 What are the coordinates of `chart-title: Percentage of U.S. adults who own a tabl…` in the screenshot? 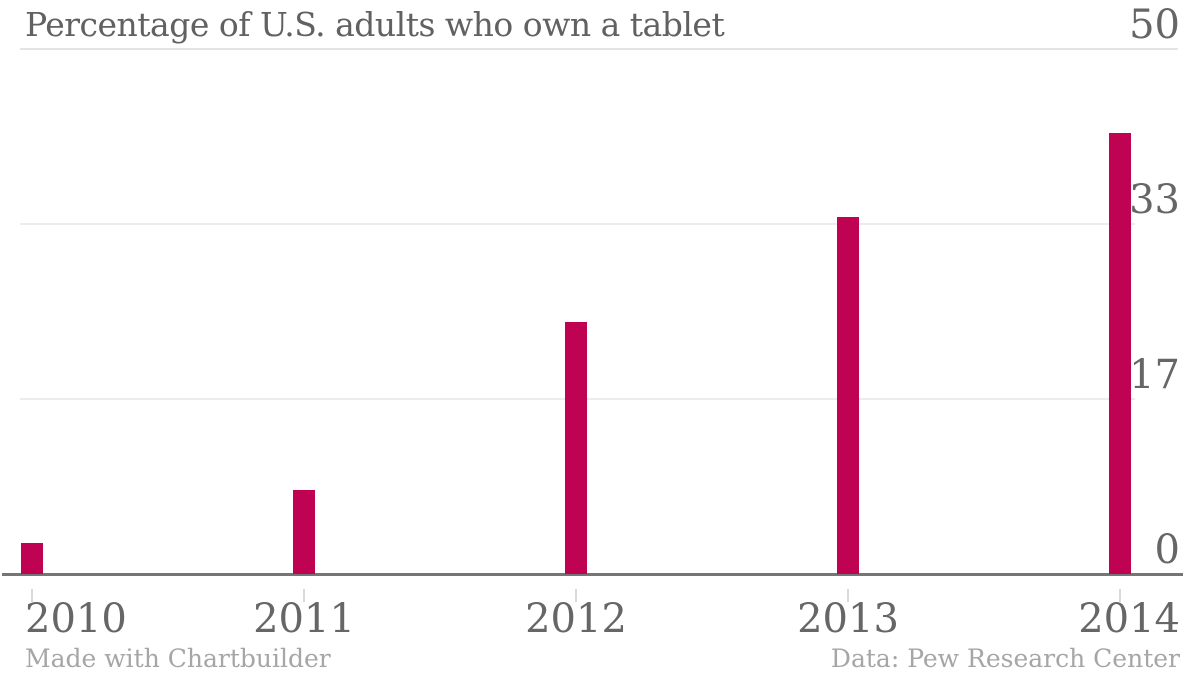 It's located at (375, 24).